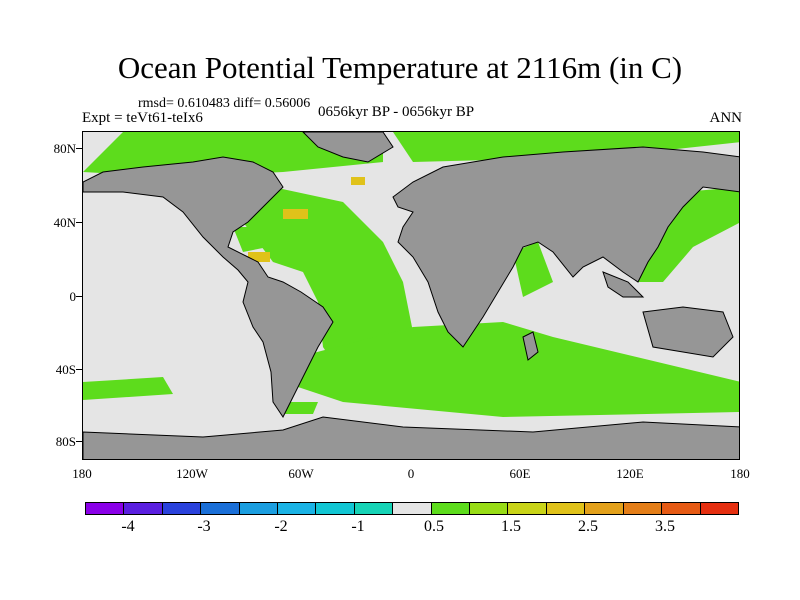 Image resolution: width=800 pixels, height=600 pixels. I want to click on colorbar-label: 2.5, so click(588, 526).